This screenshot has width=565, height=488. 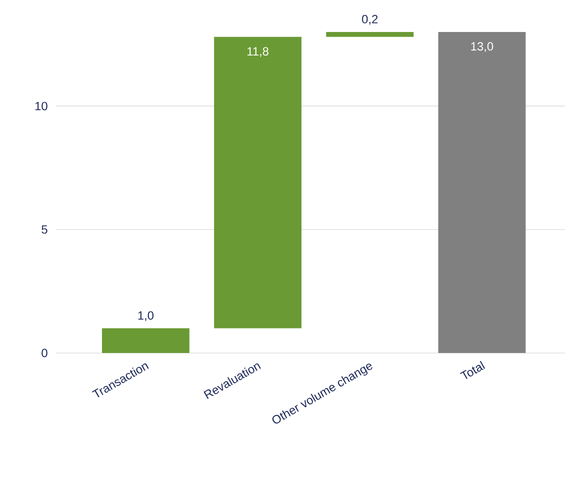 I want to click on y-tick-label: 5, so click(x=45, y=229).